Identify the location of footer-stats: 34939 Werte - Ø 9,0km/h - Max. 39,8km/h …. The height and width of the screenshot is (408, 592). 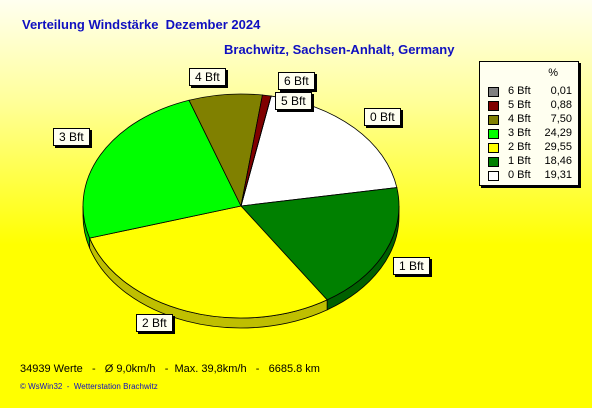
(170, 369).